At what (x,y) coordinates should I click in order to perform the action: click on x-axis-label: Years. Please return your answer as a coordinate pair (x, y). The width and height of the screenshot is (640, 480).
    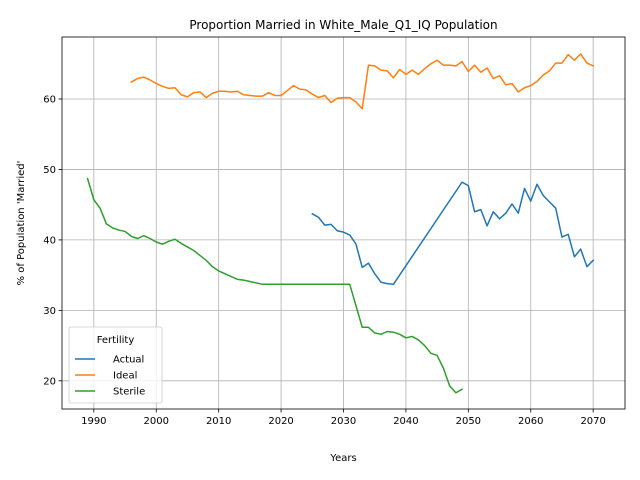
    Looking at the image, I should click on (342, 458).